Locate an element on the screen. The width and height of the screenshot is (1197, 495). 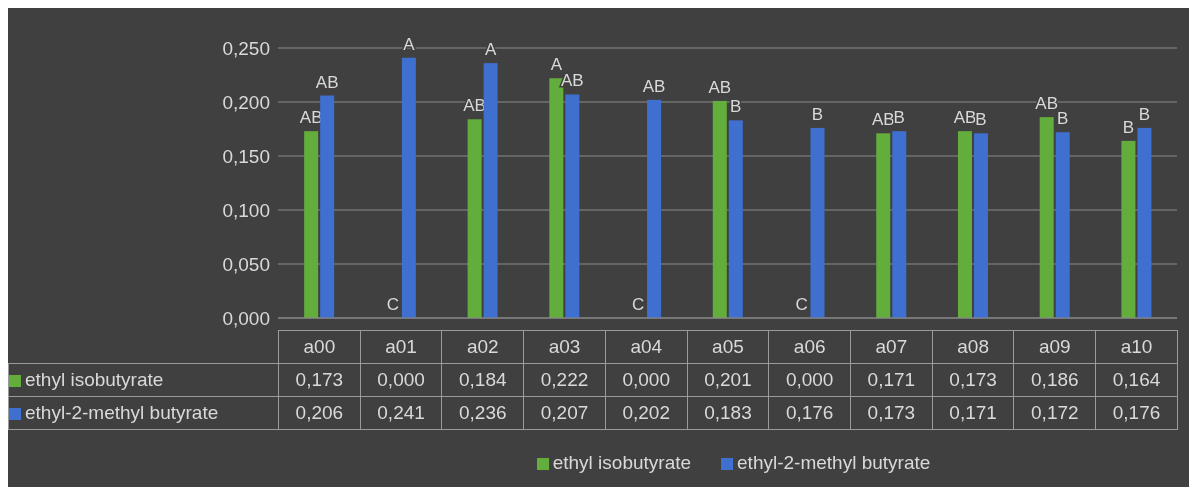
x-tick-label: a01 is located at coordinates (401, 347).